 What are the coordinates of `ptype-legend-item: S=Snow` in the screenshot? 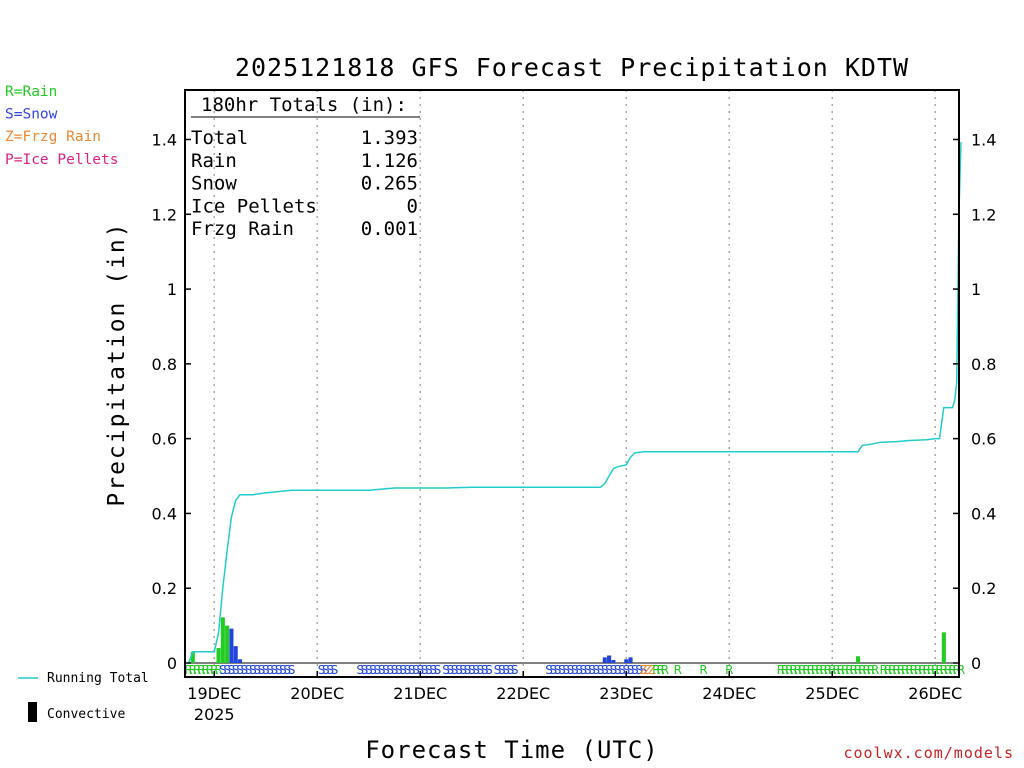 It's located at (31, 115).